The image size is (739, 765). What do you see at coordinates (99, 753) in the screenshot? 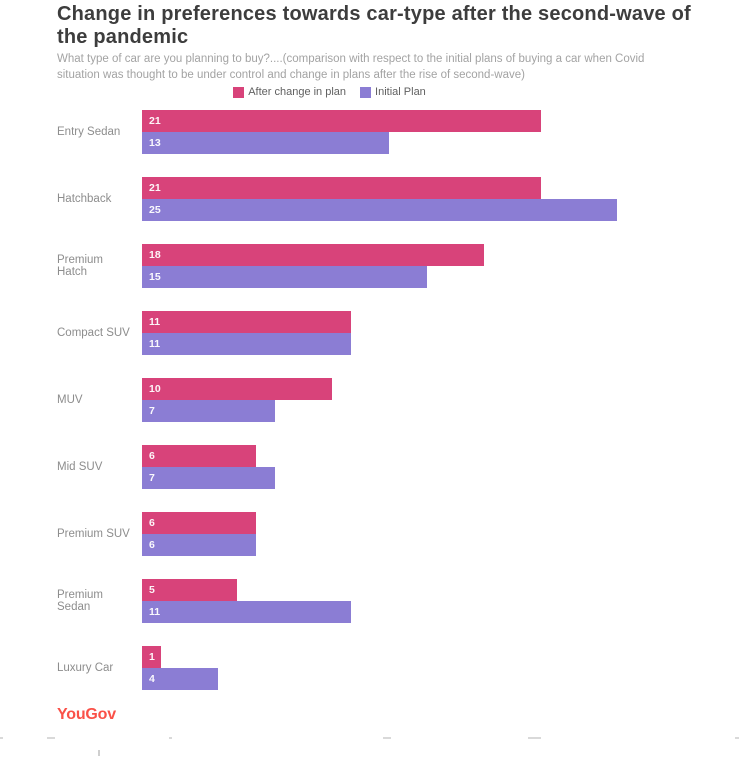
I see `page-edge-tick` at bounding box center [99, 753].